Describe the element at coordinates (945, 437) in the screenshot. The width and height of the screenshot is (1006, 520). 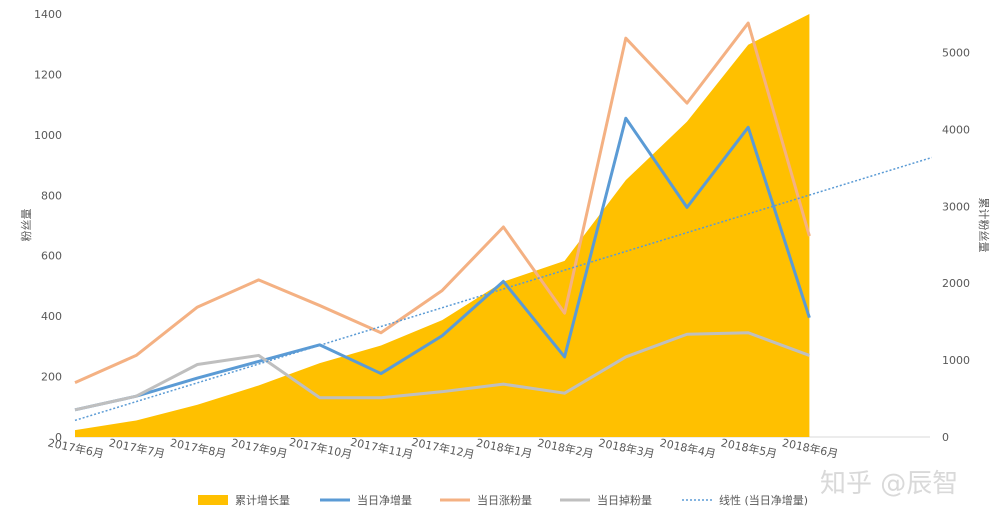
I see `right-tick-0: 0` at that location.